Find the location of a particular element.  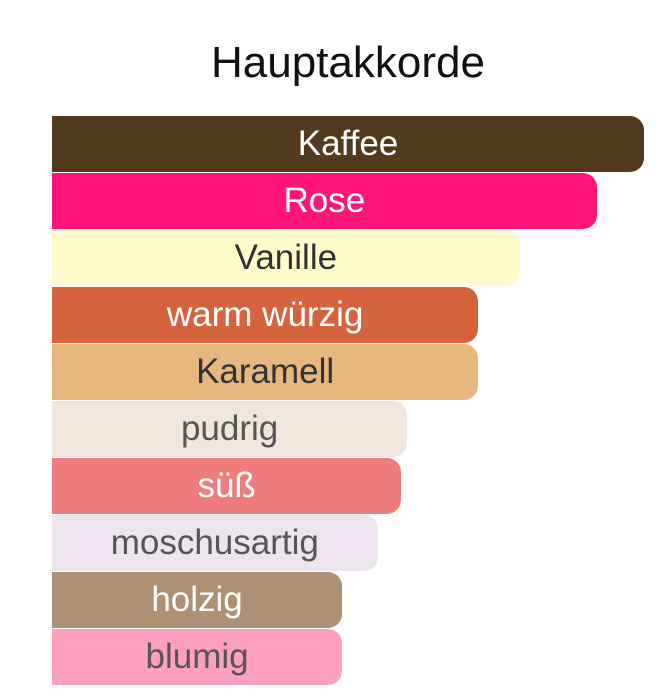

bar-label: süß is located at coordinates (226, 485).